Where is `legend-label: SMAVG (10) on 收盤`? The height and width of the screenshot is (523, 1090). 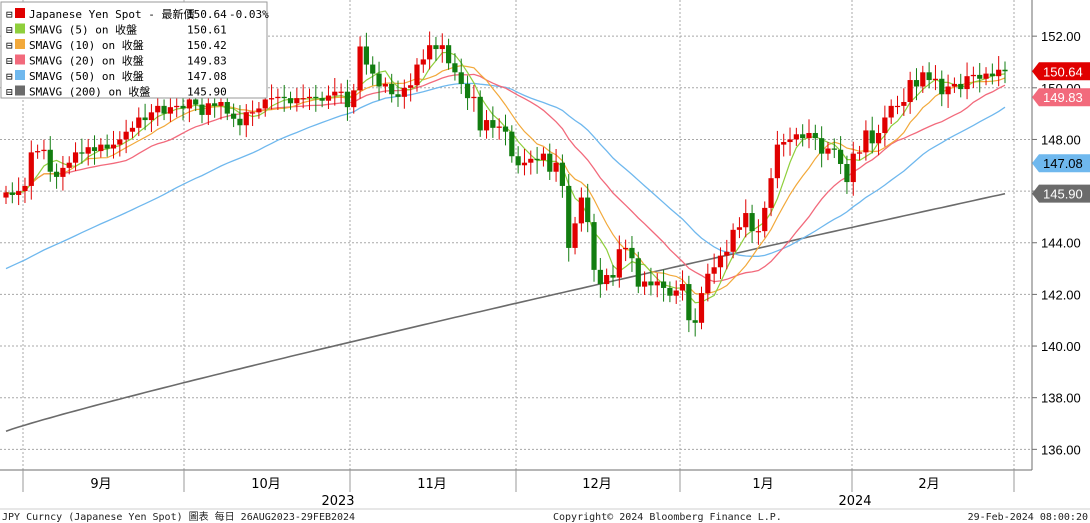 legend-label: SMAVG (10) on 收盤 is located at coordinates (86, 45).